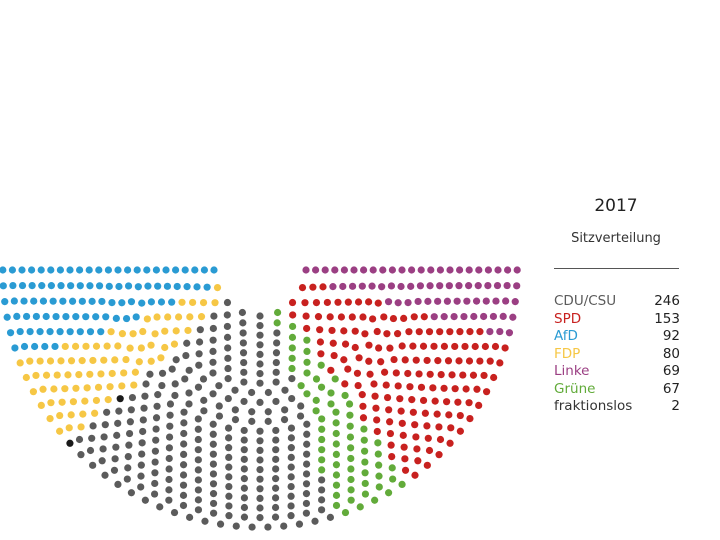 This screenshot has width=720, height=540. What do you see at coordinates (70, 443) in the screenshot?
I see `seat-fraktionslos` at bounding box center [70, 443].